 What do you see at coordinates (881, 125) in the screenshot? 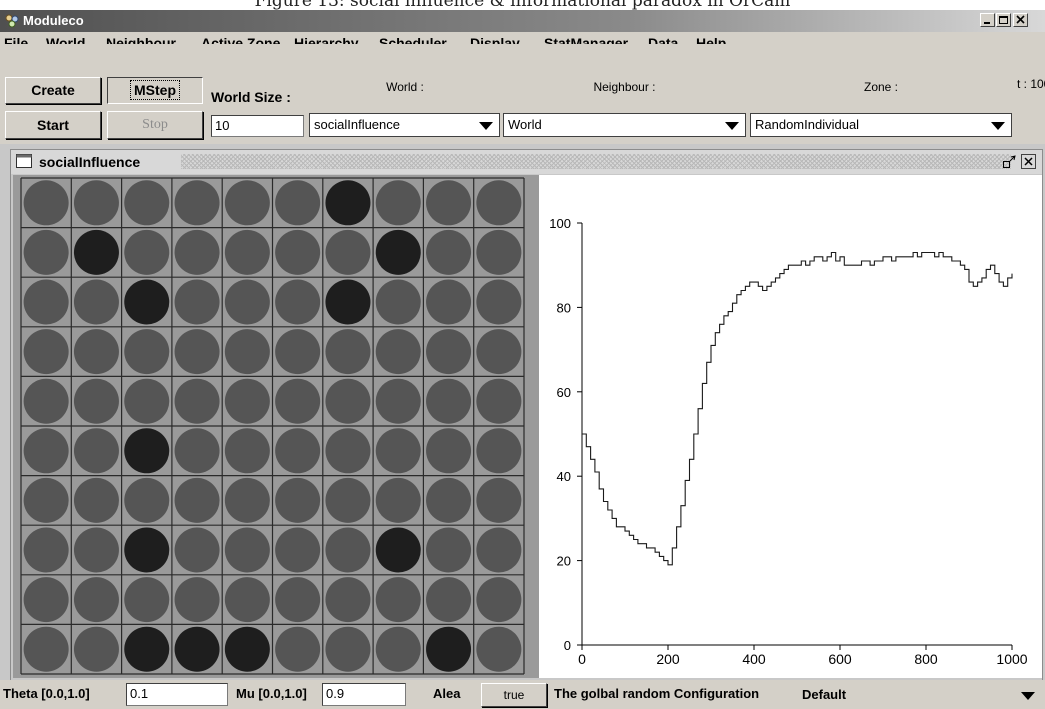
I see `zone-select: RandomIndividual` at bounding box center [881, 125].